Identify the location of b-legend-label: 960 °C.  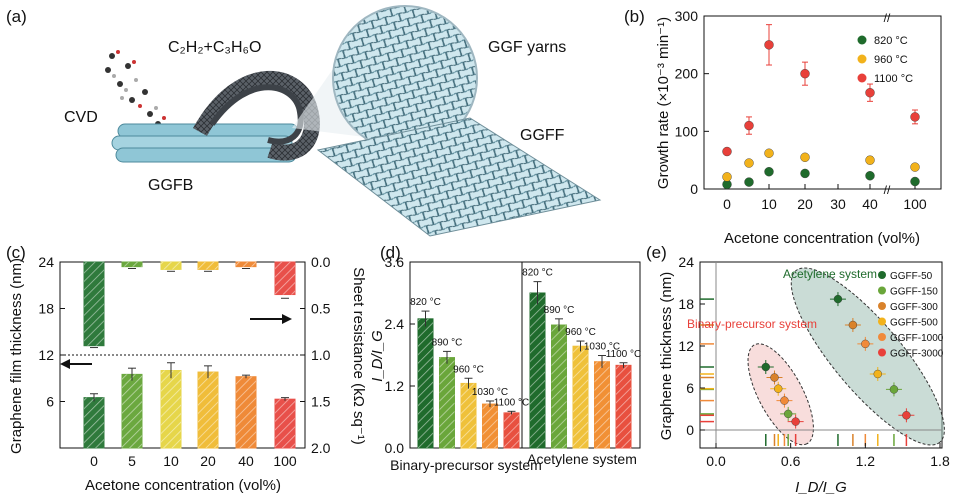
(891, 60).